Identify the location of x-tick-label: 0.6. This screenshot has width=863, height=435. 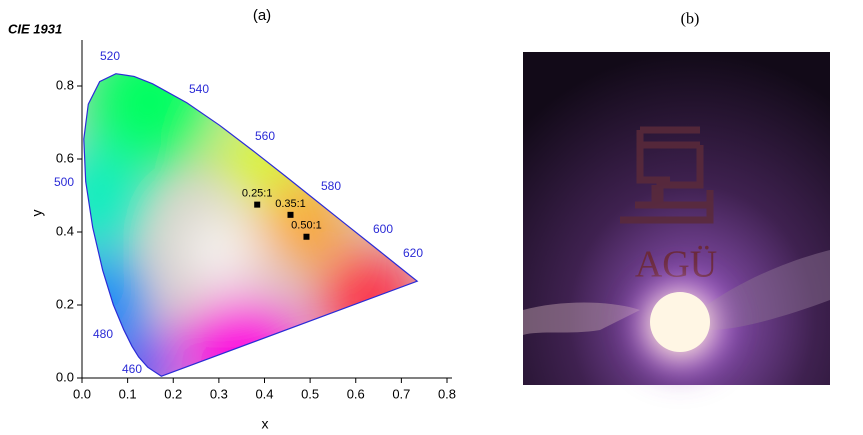
(356, 393).